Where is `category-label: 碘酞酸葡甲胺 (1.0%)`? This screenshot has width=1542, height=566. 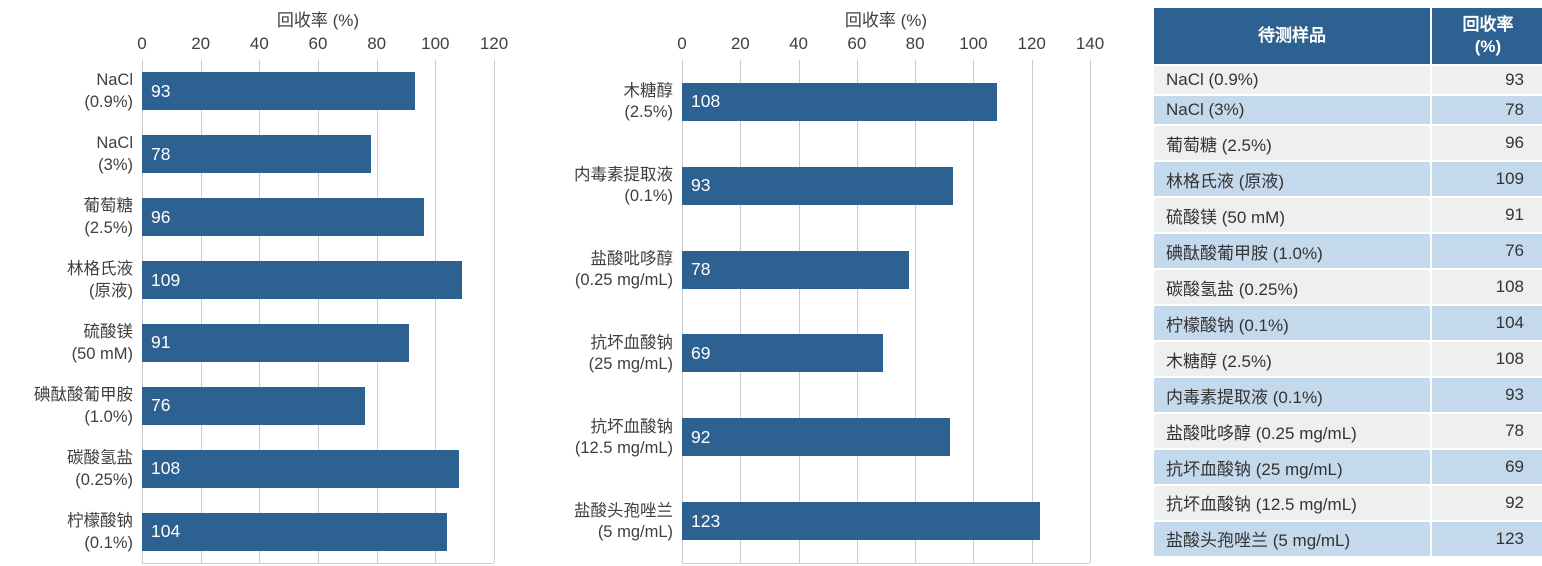 category-label: 碘酞酸葡甲胺 (1.0%) is located at coordinates (76, 406).